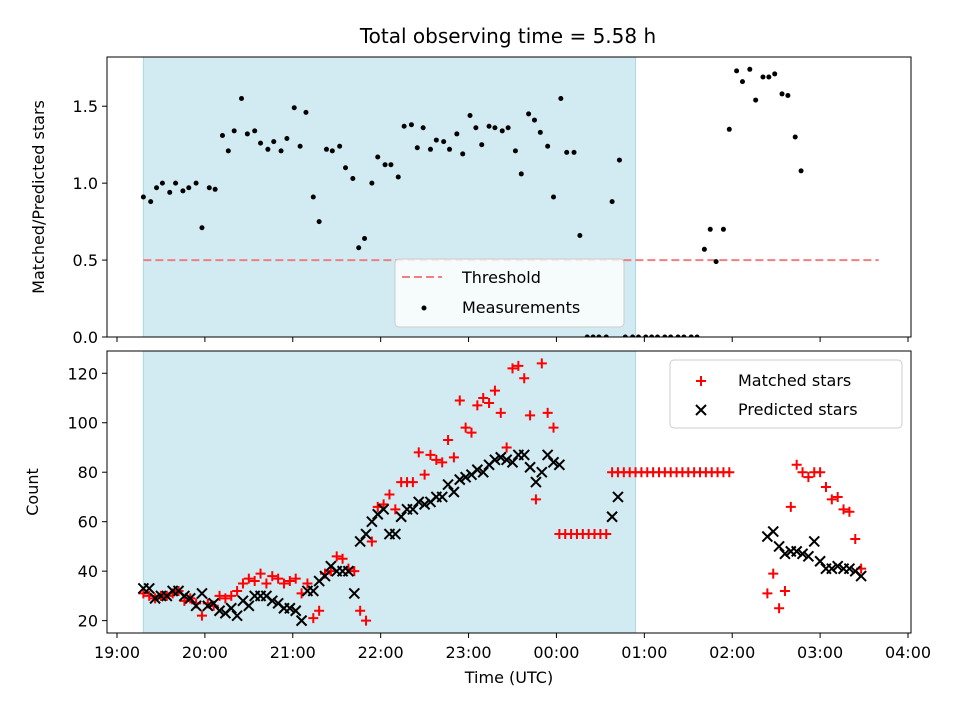 This screenshot has height=720, width=960. I want to click on y-tick-label: 120, so click(82, 373).